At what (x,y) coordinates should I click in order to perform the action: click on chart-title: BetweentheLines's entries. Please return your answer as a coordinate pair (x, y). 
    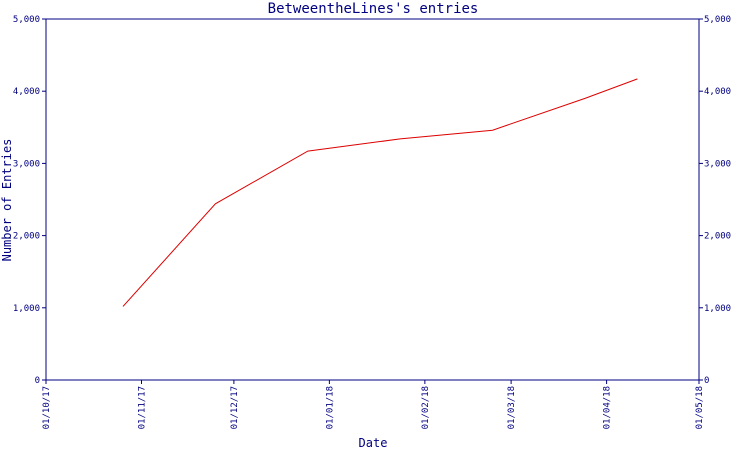
    Looking at the image, I should click on (373, 9).